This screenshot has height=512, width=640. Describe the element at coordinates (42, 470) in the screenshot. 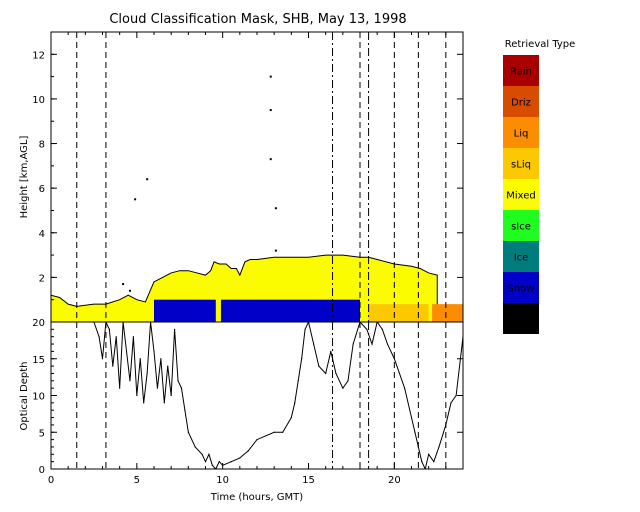

I see `bot-ytick-label-0: 0` at that location.